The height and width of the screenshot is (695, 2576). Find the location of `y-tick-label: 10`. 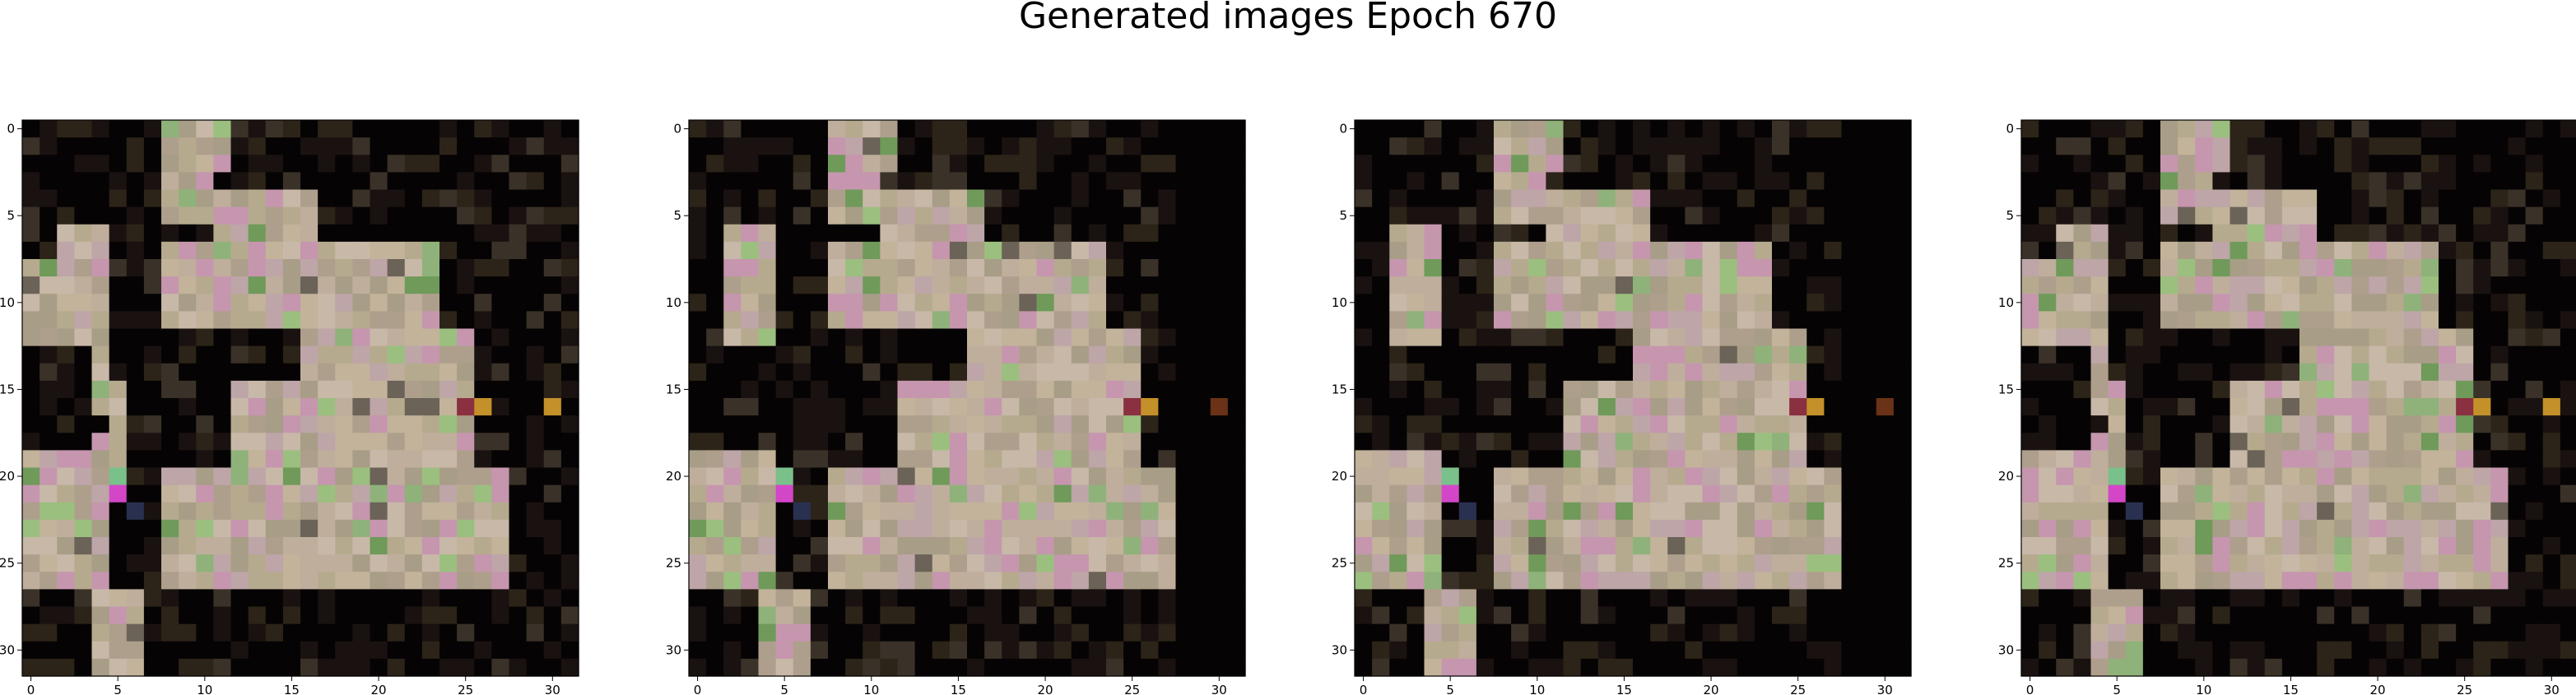

y-tick-label: 10 is located at coordinates (2006, 302).